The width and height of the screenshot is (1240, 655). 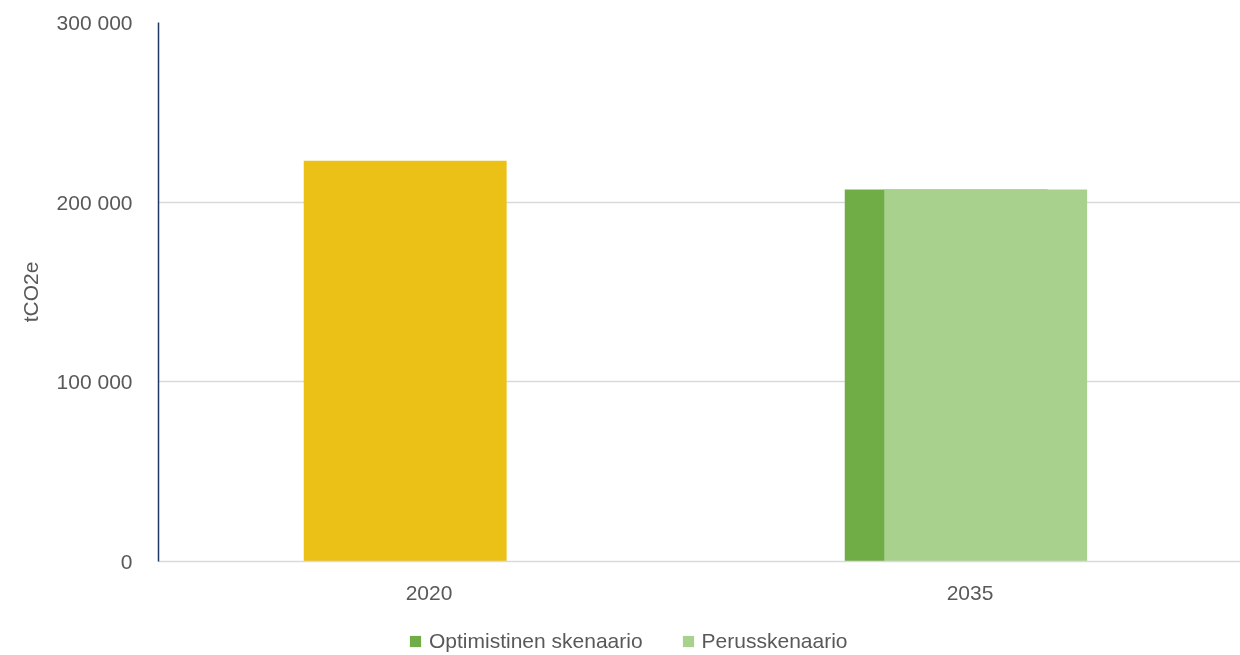 What do you see at coordinates (94, 22) in the screenshot?
I see `y-tick-label: 300 000` at bounding box center [94, 22].